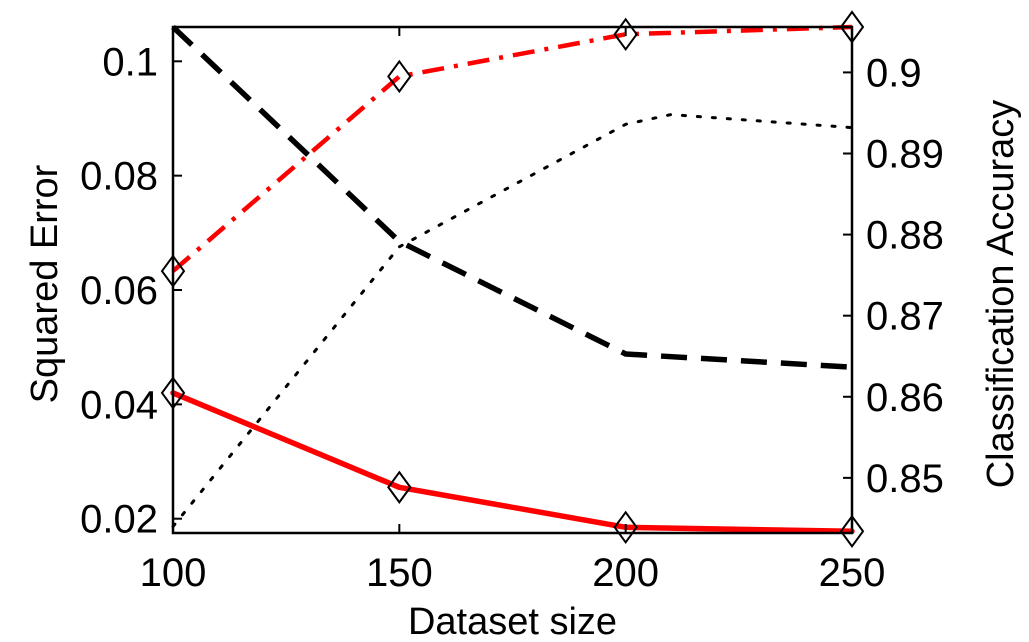  What do you see at coordinates (119, 405) in the screenshot?
I see `y-tick-label-left: 0.04` at bounding box center [119, 405].